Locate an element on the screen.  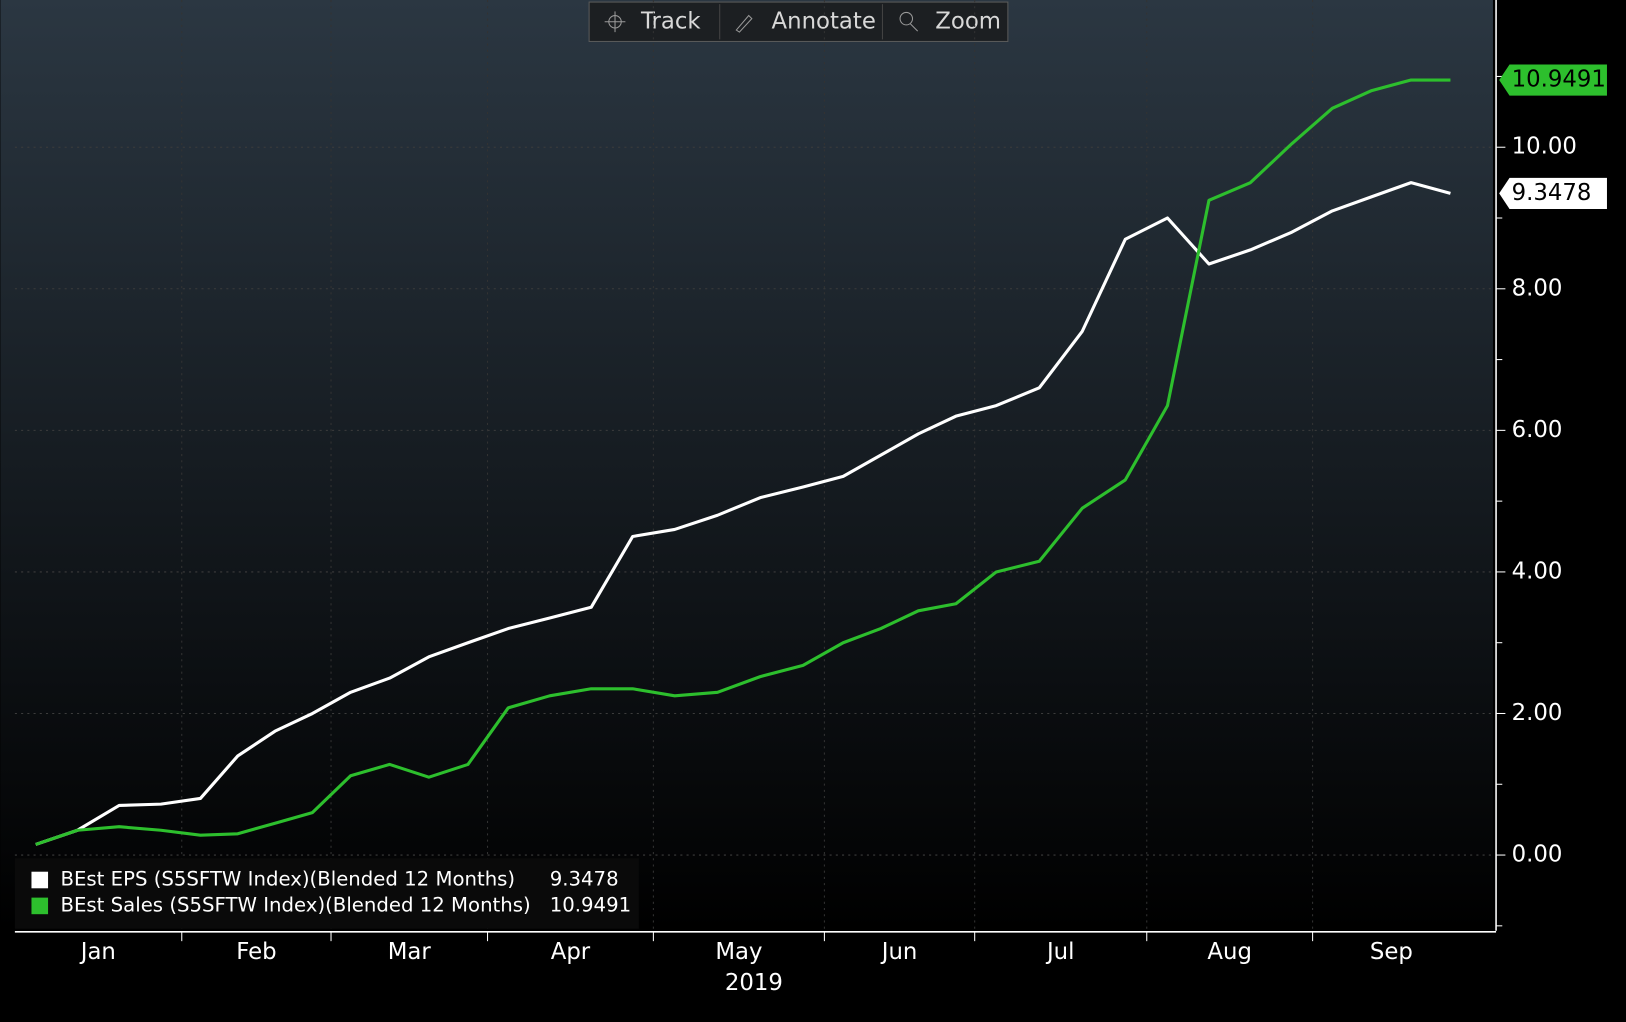
y-tick-label: 10.00 is located at coordinates (1544, 147).